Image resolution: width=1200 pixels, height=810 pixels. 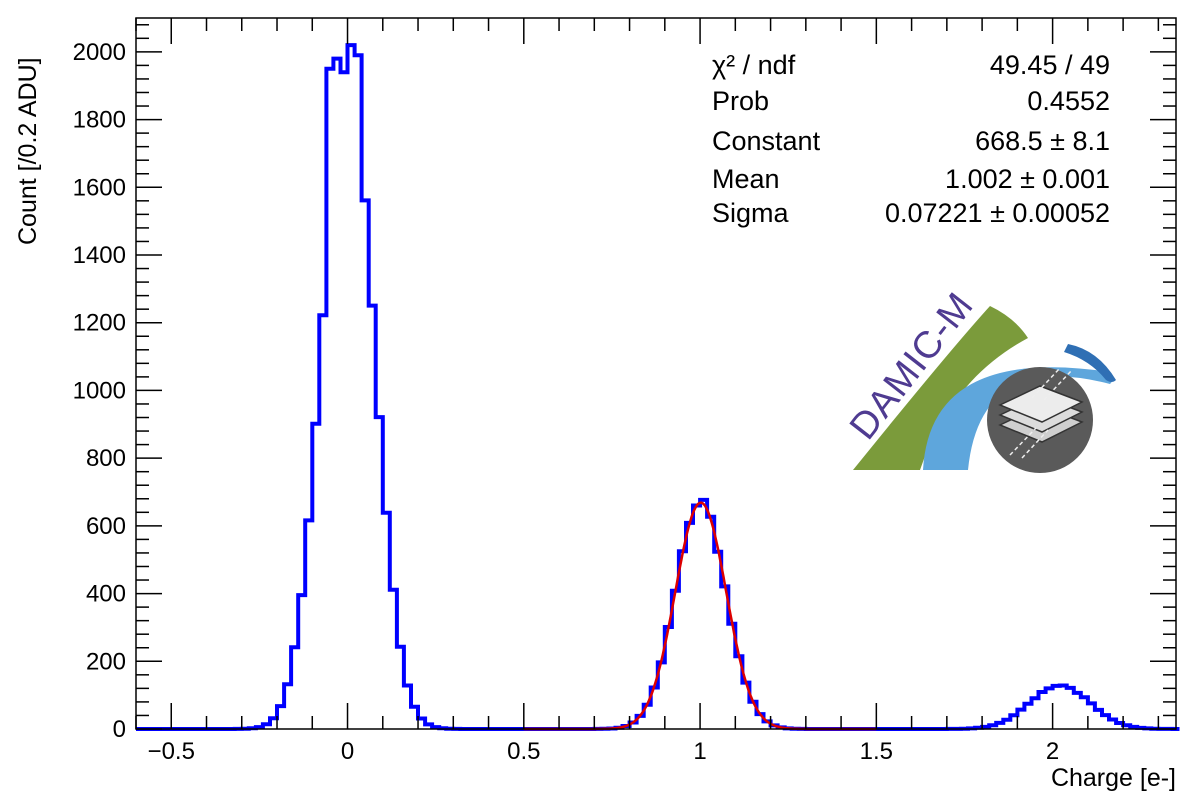 What do you see at coordinates (28, 151) in the screenshot?
I see `y-axis-title: Count [/0.2 ADU]` at bounding box center [28, 151].